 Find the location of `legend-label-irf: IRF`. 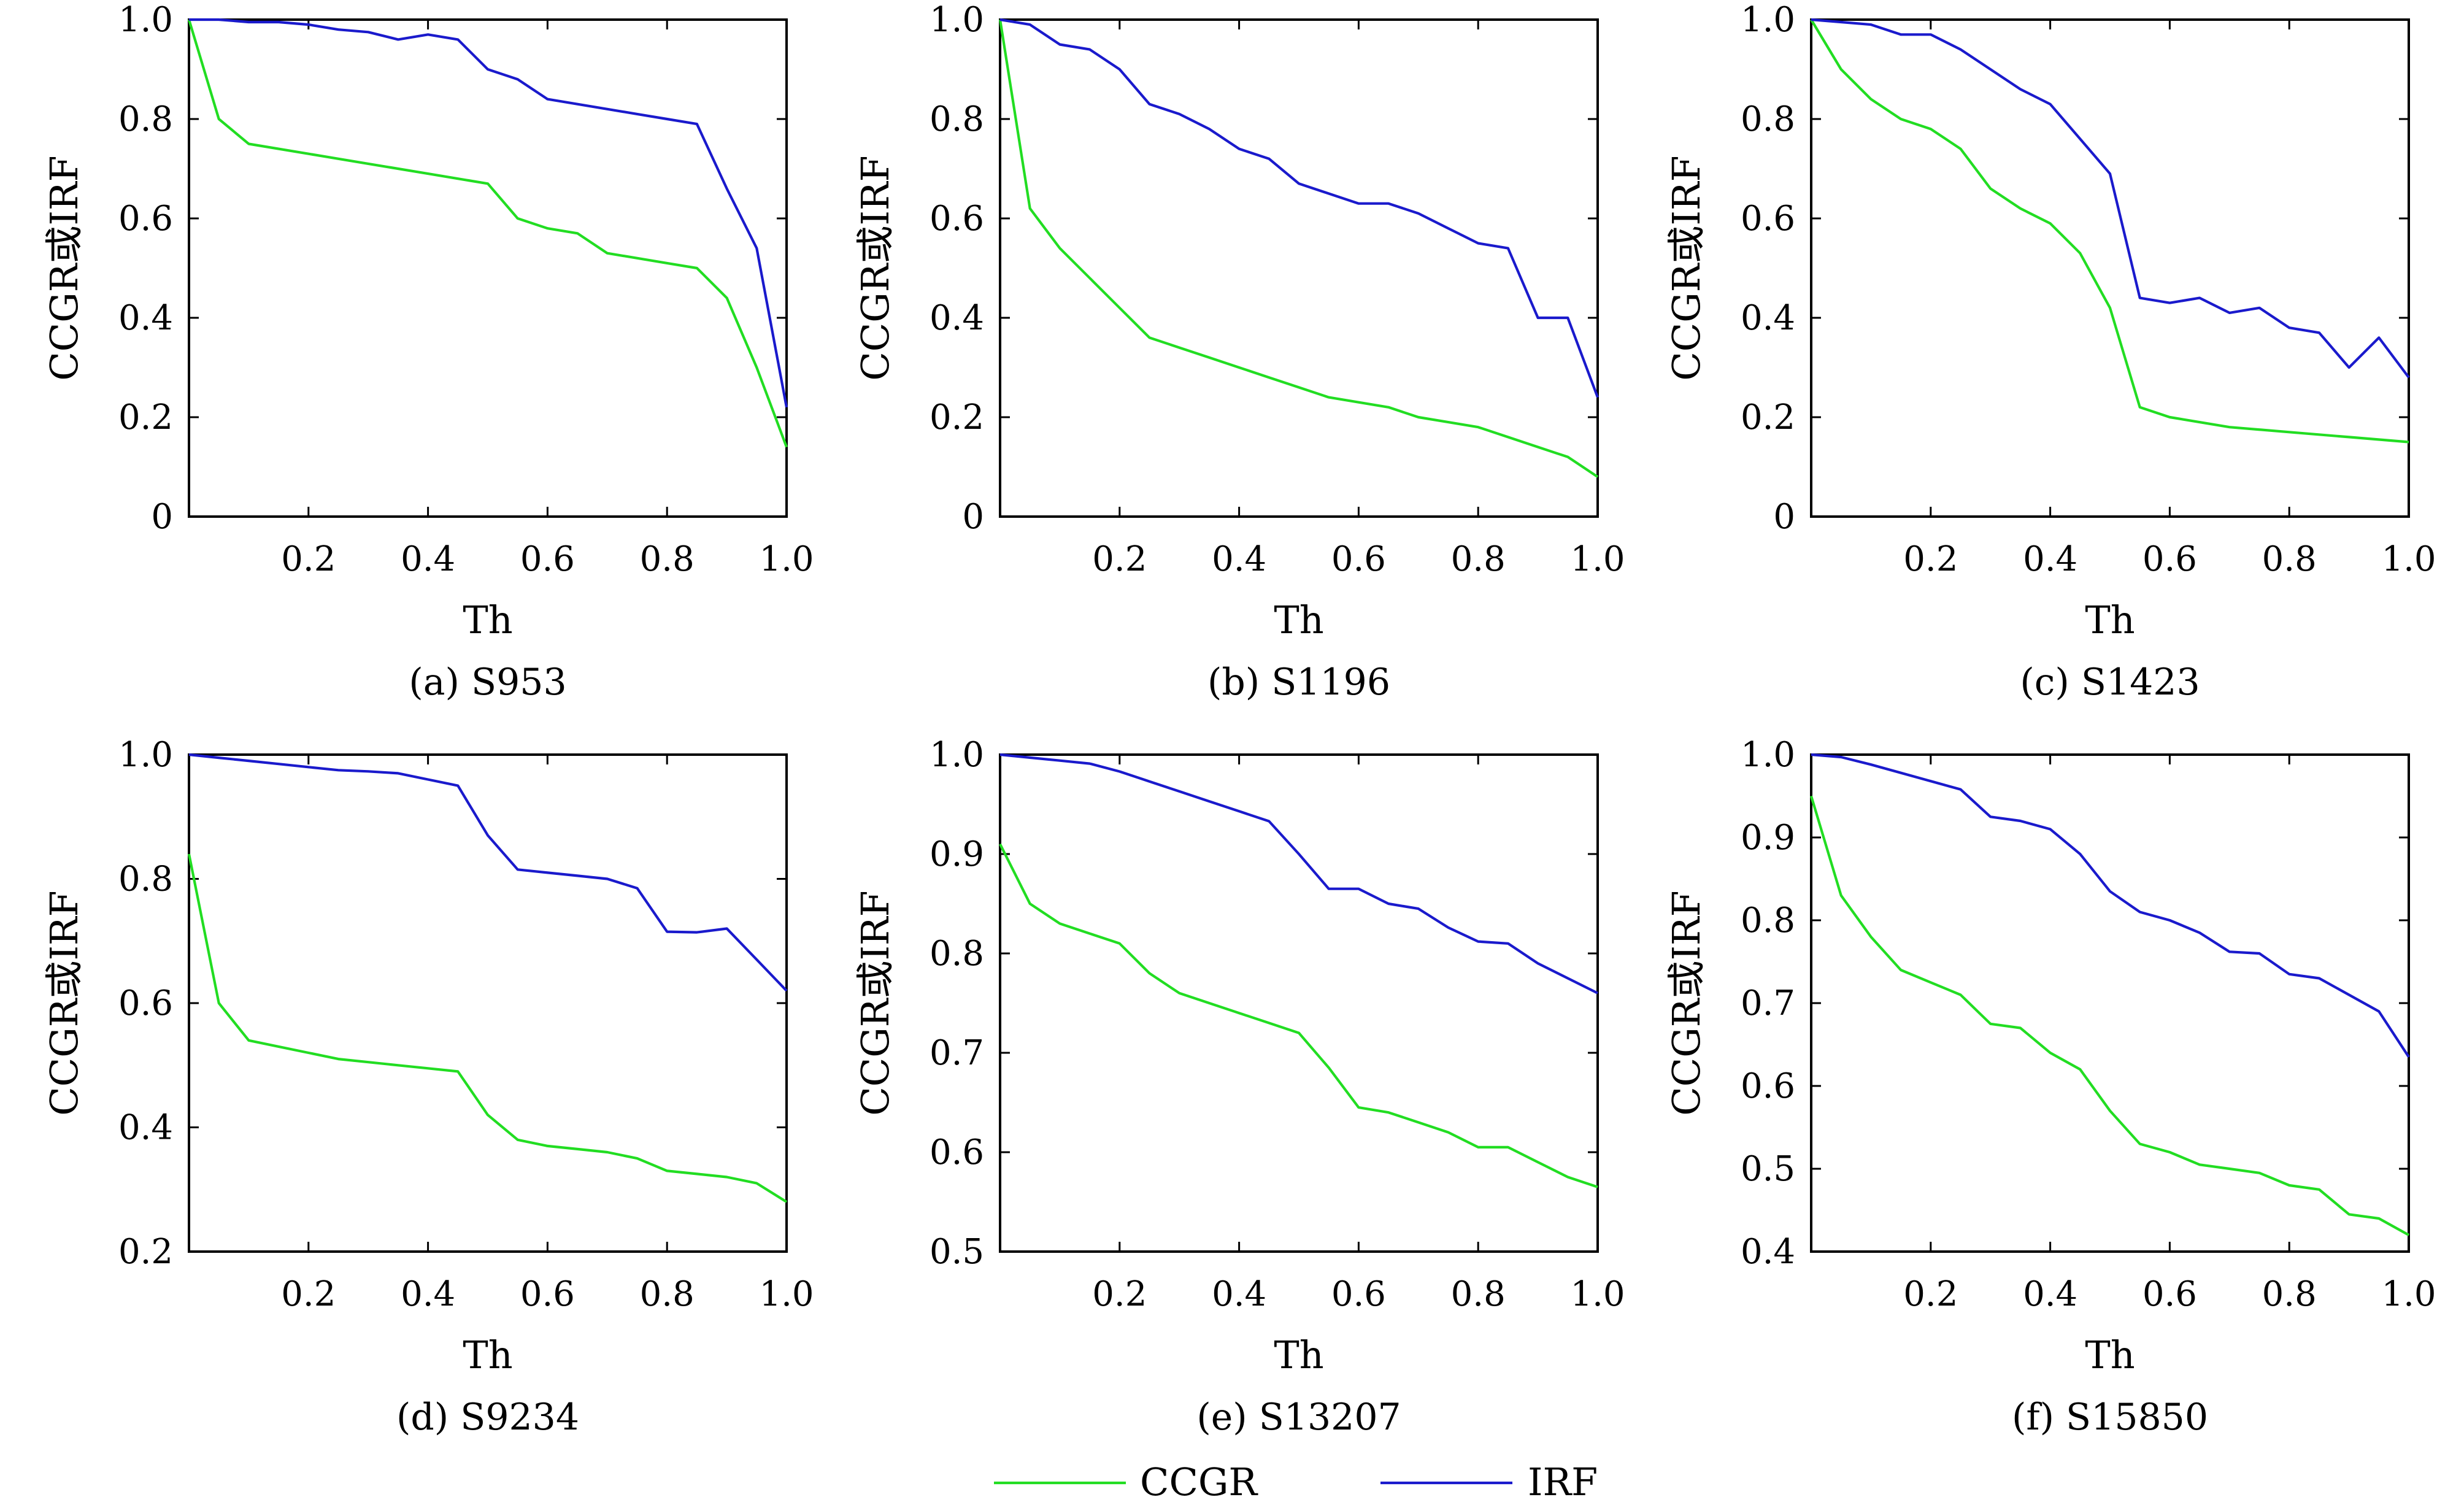

legend-label-irf: IRF is located at coordinates (1563, 1479).